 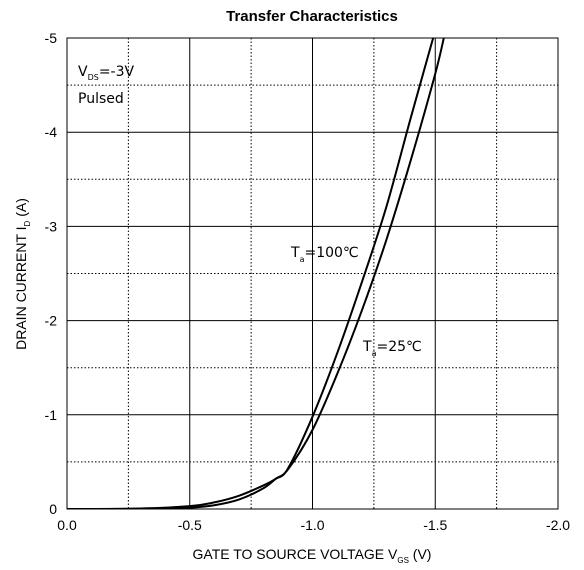 I want to click on x-tick-labels: 0.0 -0.5 -1.0 -1.5 -2.0, so click(x=313, y=525).